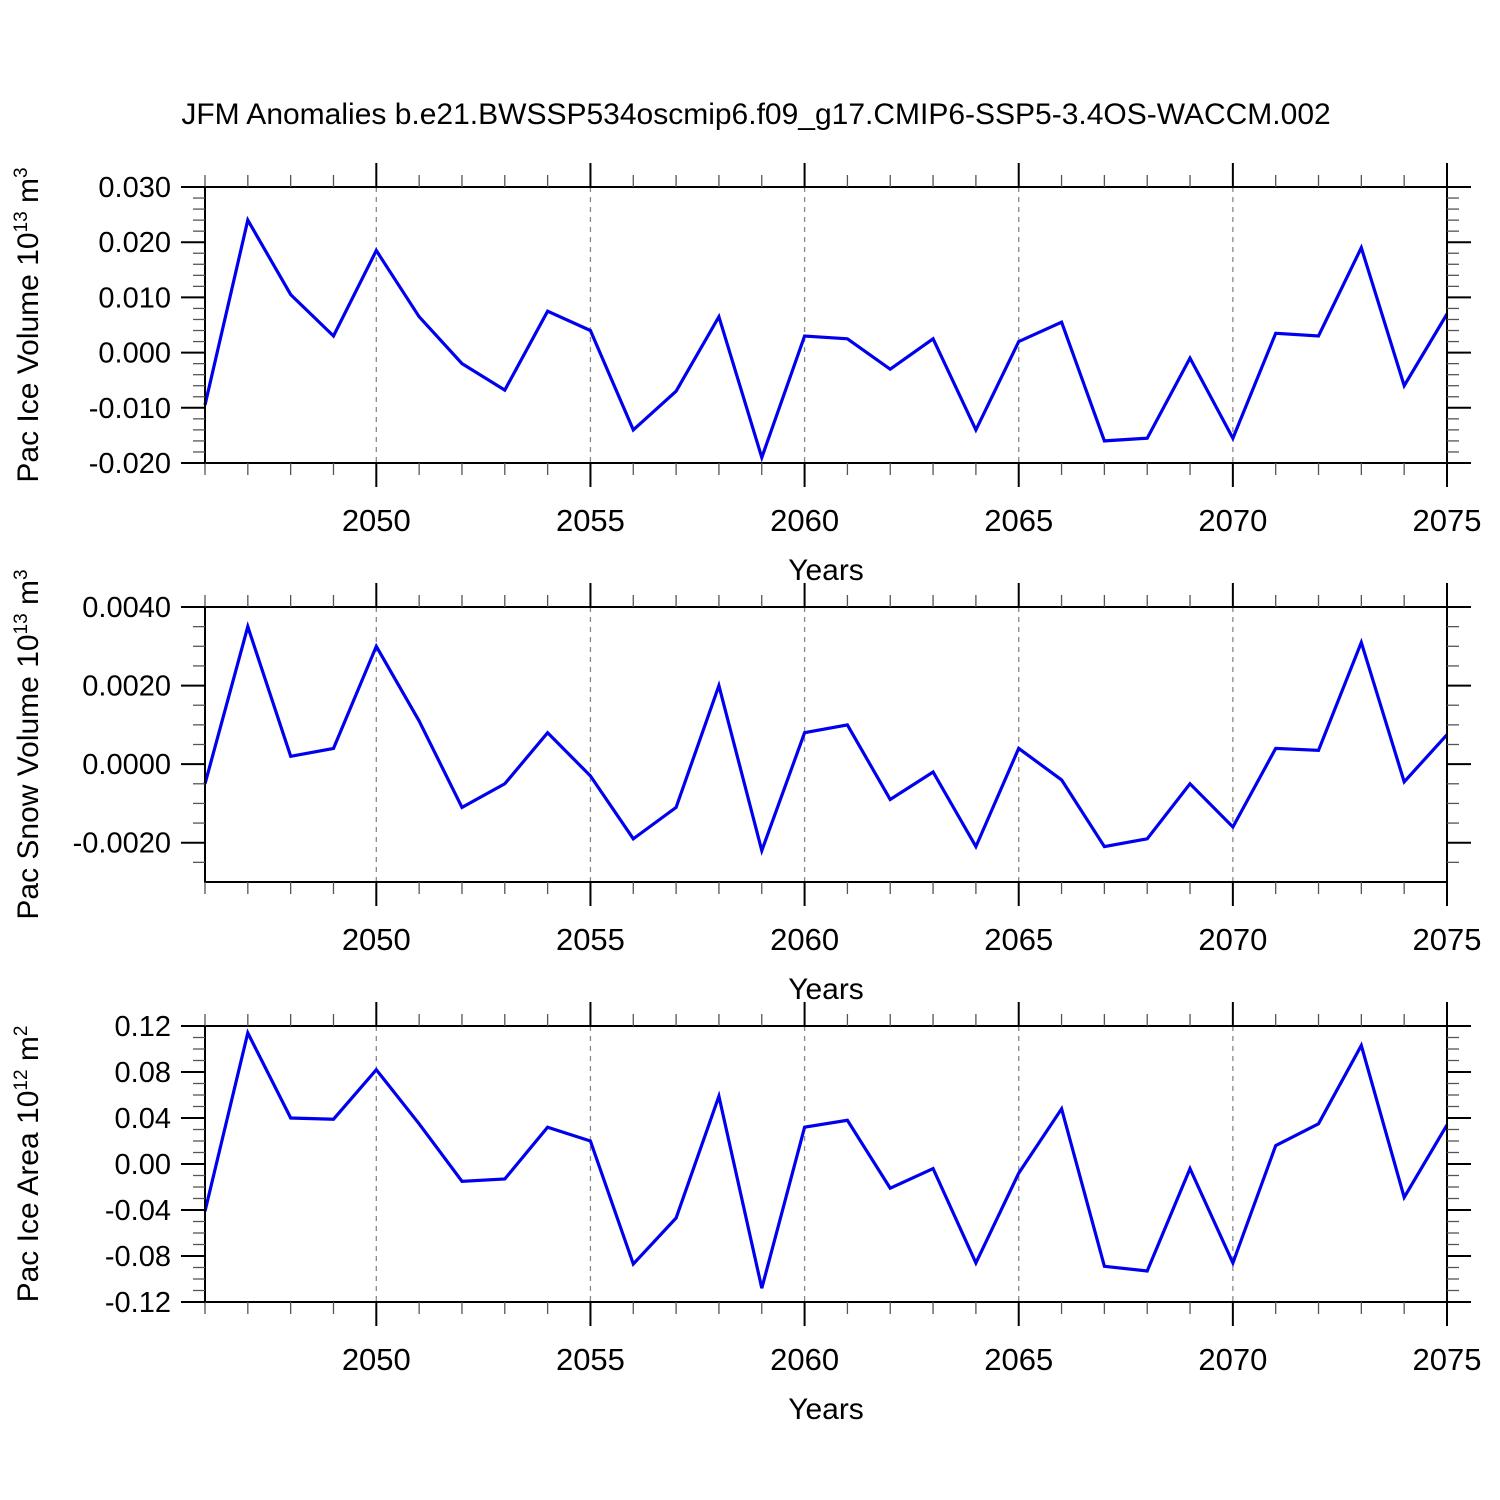 The height and width of the screenshot is (1500, 1500). I want to click on y-tick-label: 0.12, so click(143, 1027).